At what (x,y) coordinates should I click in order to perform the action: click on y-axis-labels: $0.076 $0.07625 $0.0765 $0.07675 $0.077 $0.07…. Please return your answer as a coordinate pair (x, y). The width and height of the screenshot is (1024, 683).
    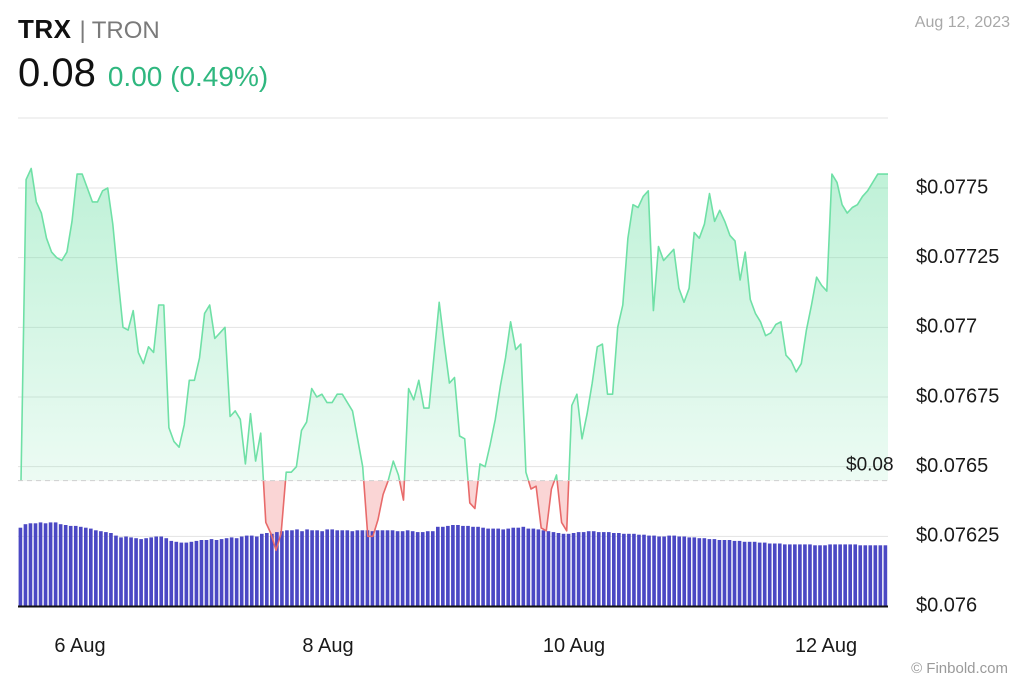
    Looking at the image, I should click on (957, 396).